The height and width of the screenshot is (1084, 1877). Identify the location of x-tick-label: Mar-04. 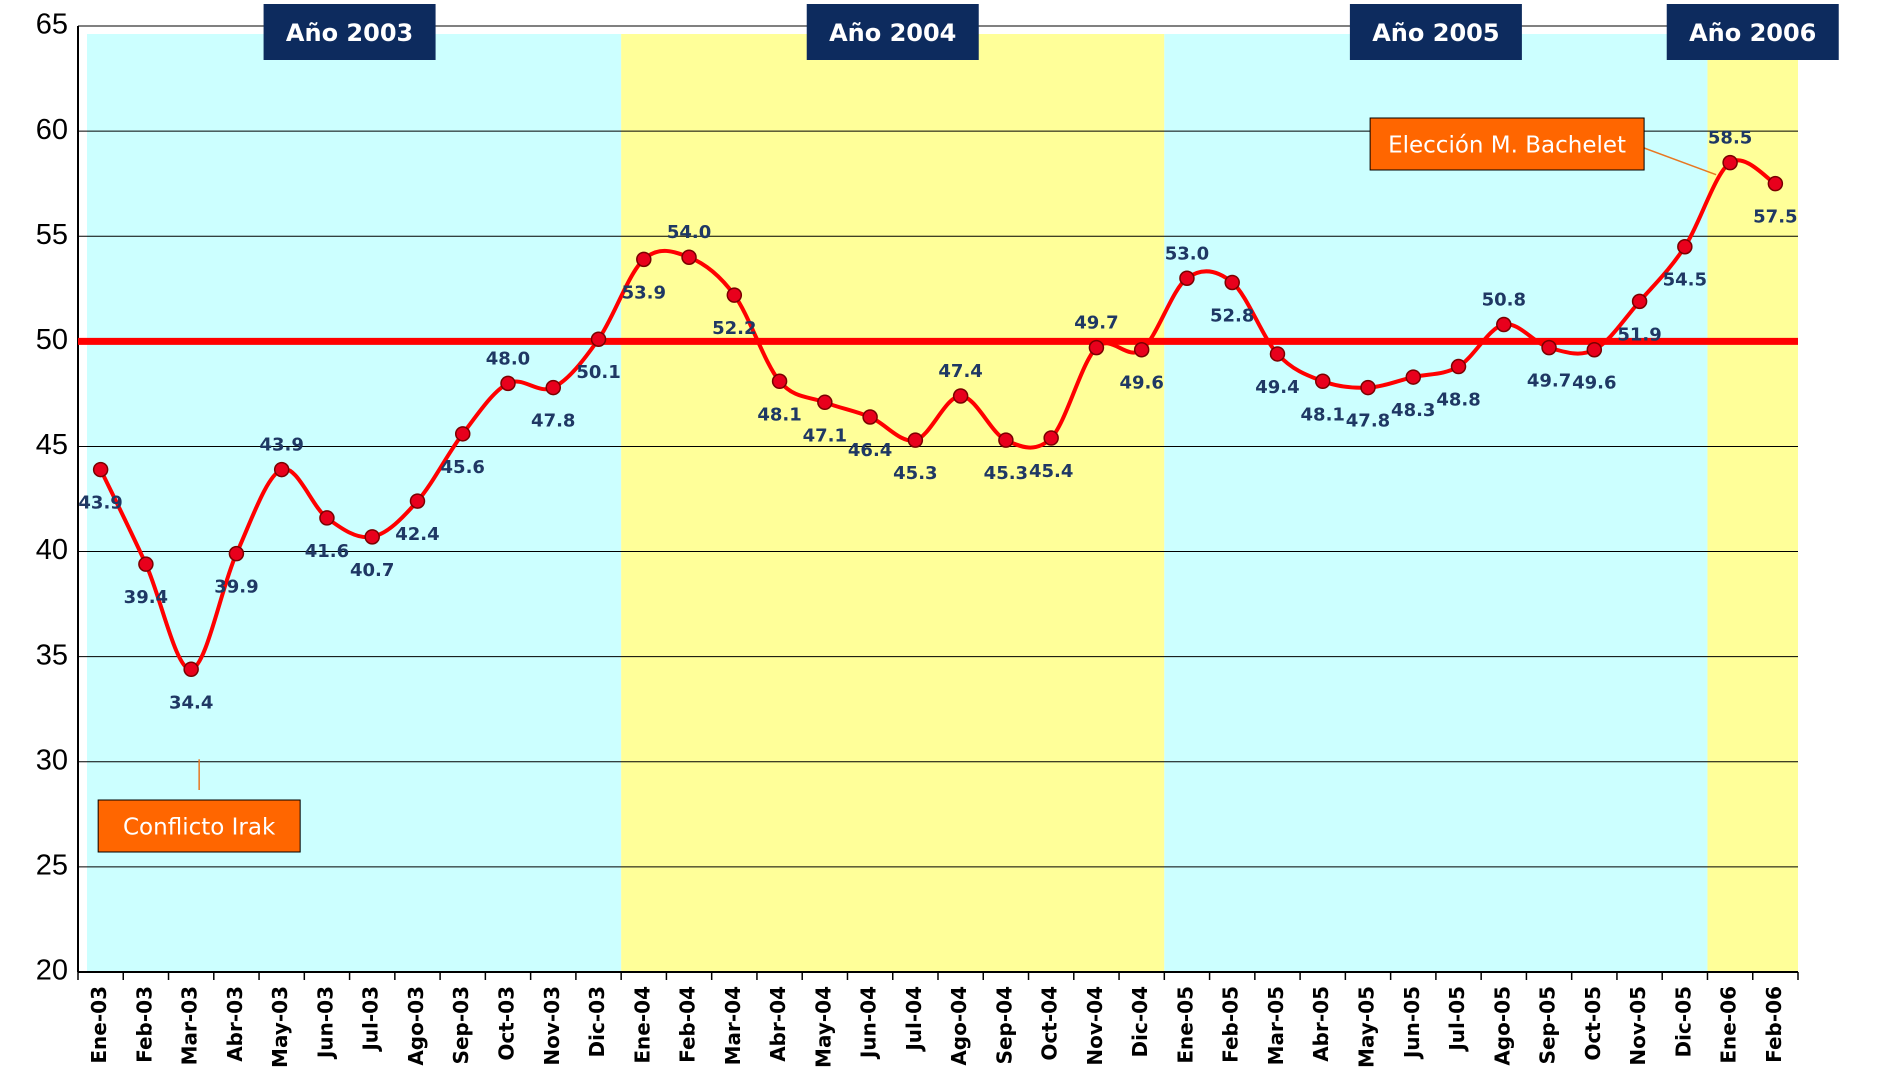
(733, 1025).